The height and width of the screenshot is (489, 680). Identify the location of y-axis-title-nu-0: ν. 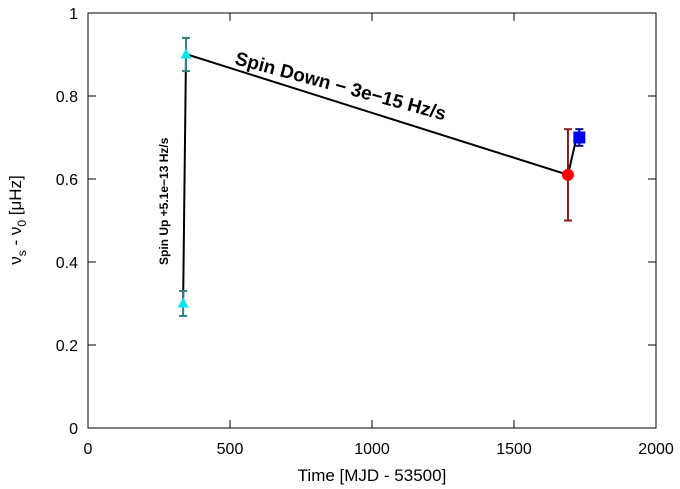
(15, 231).